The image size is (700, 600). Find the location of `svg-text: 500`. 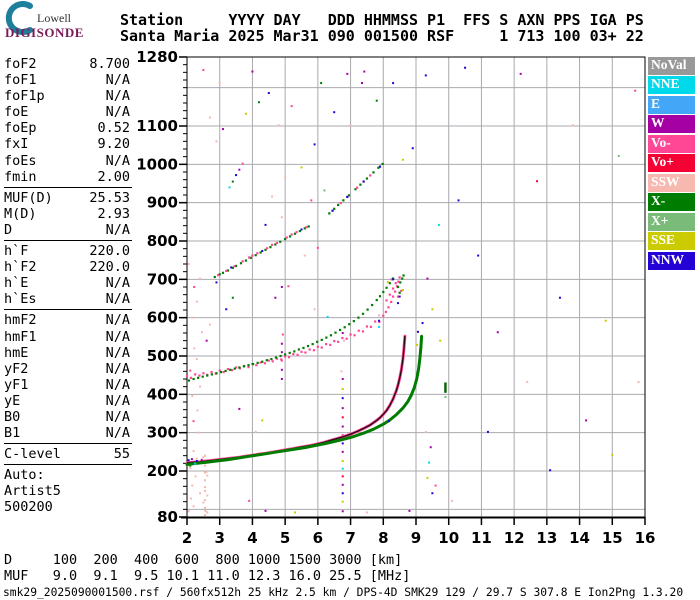

svg-text: 500 is located at coordinates (162, 356).